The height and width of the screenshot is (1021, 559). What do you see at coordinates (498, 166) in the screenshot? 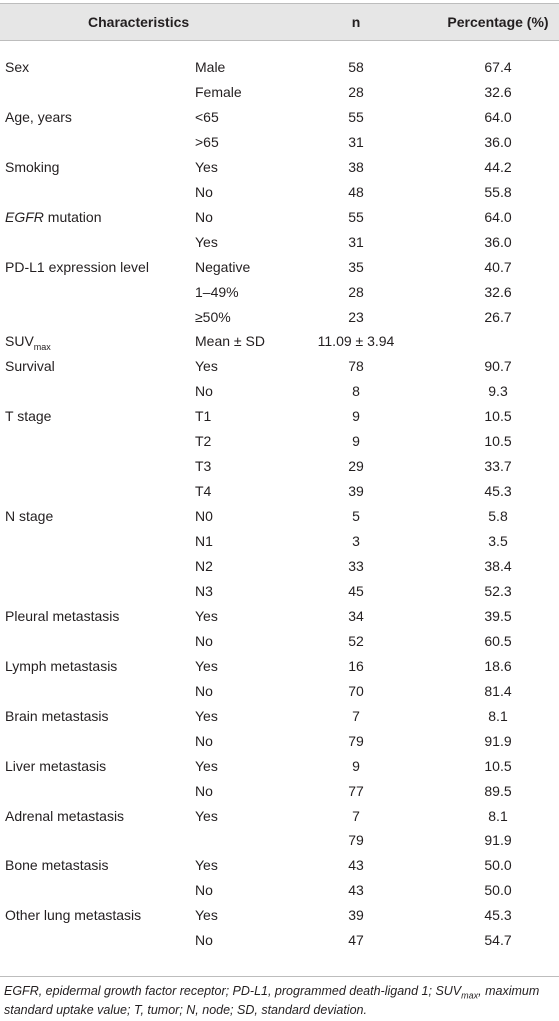
I see `percentage-cell: 44.2` at bounding box center [498, 166].